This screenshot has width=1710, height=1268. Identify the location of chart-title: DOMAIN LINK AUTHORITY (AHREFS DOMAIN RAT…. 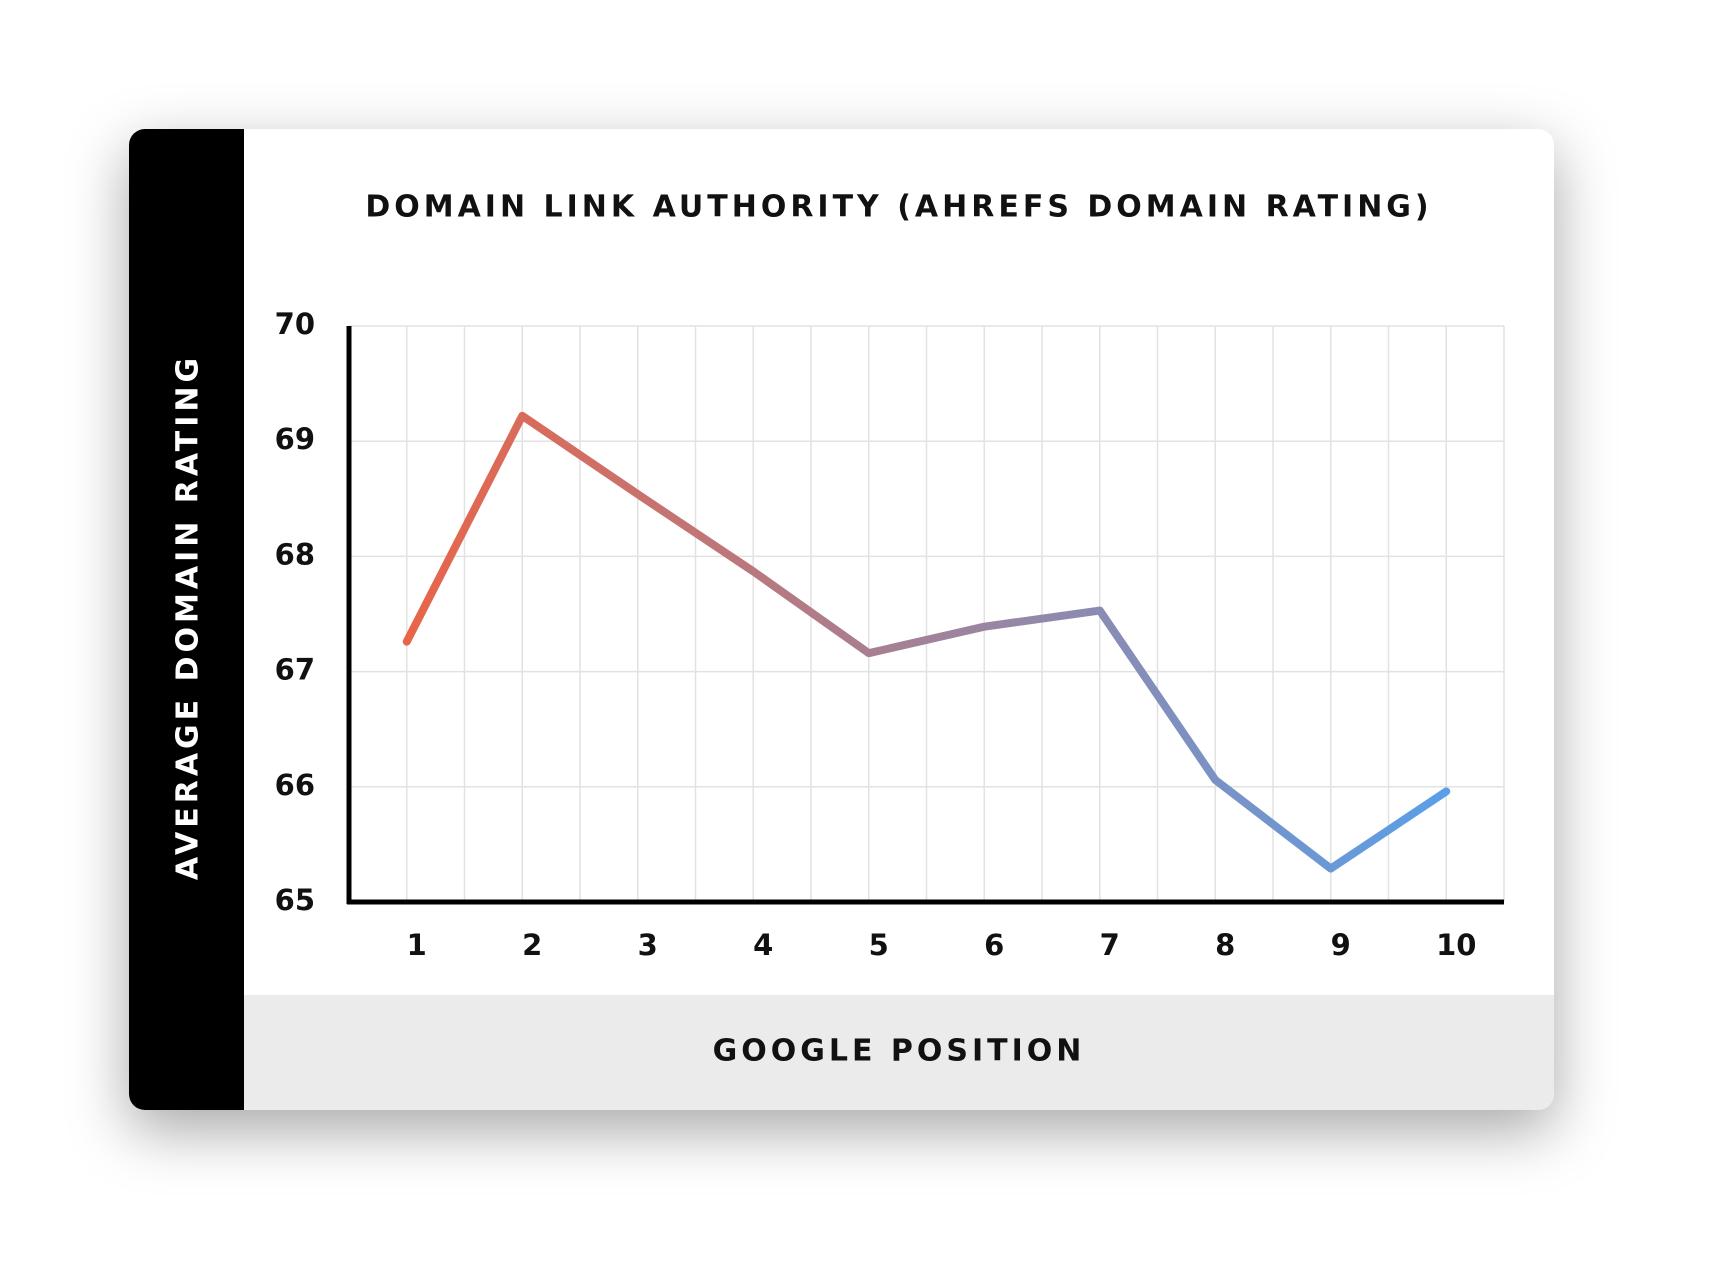
(898, 207).